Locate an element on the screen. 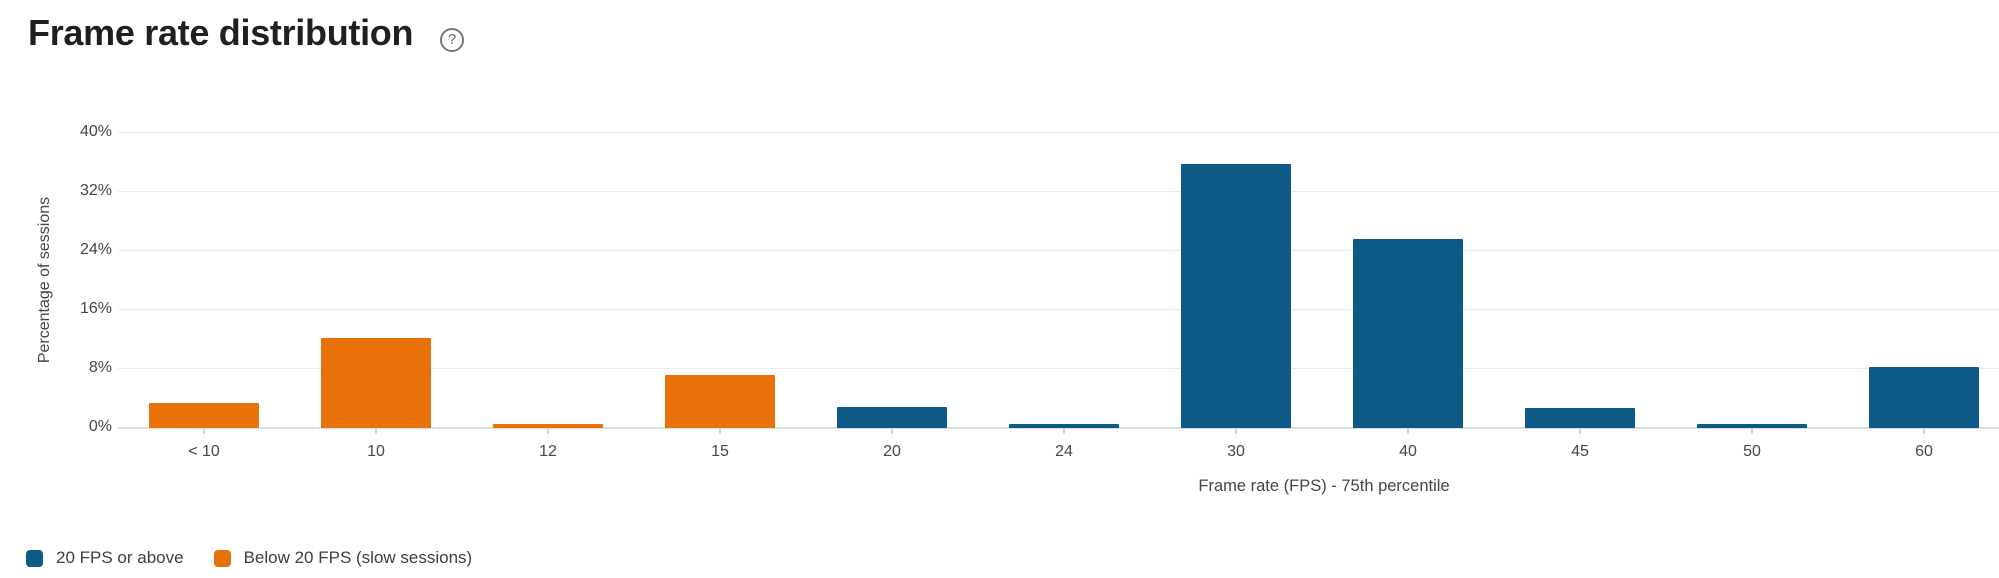 The image size is (1999, 578). x-tick-label-30: 30 is located at coordinates (1236, 451).